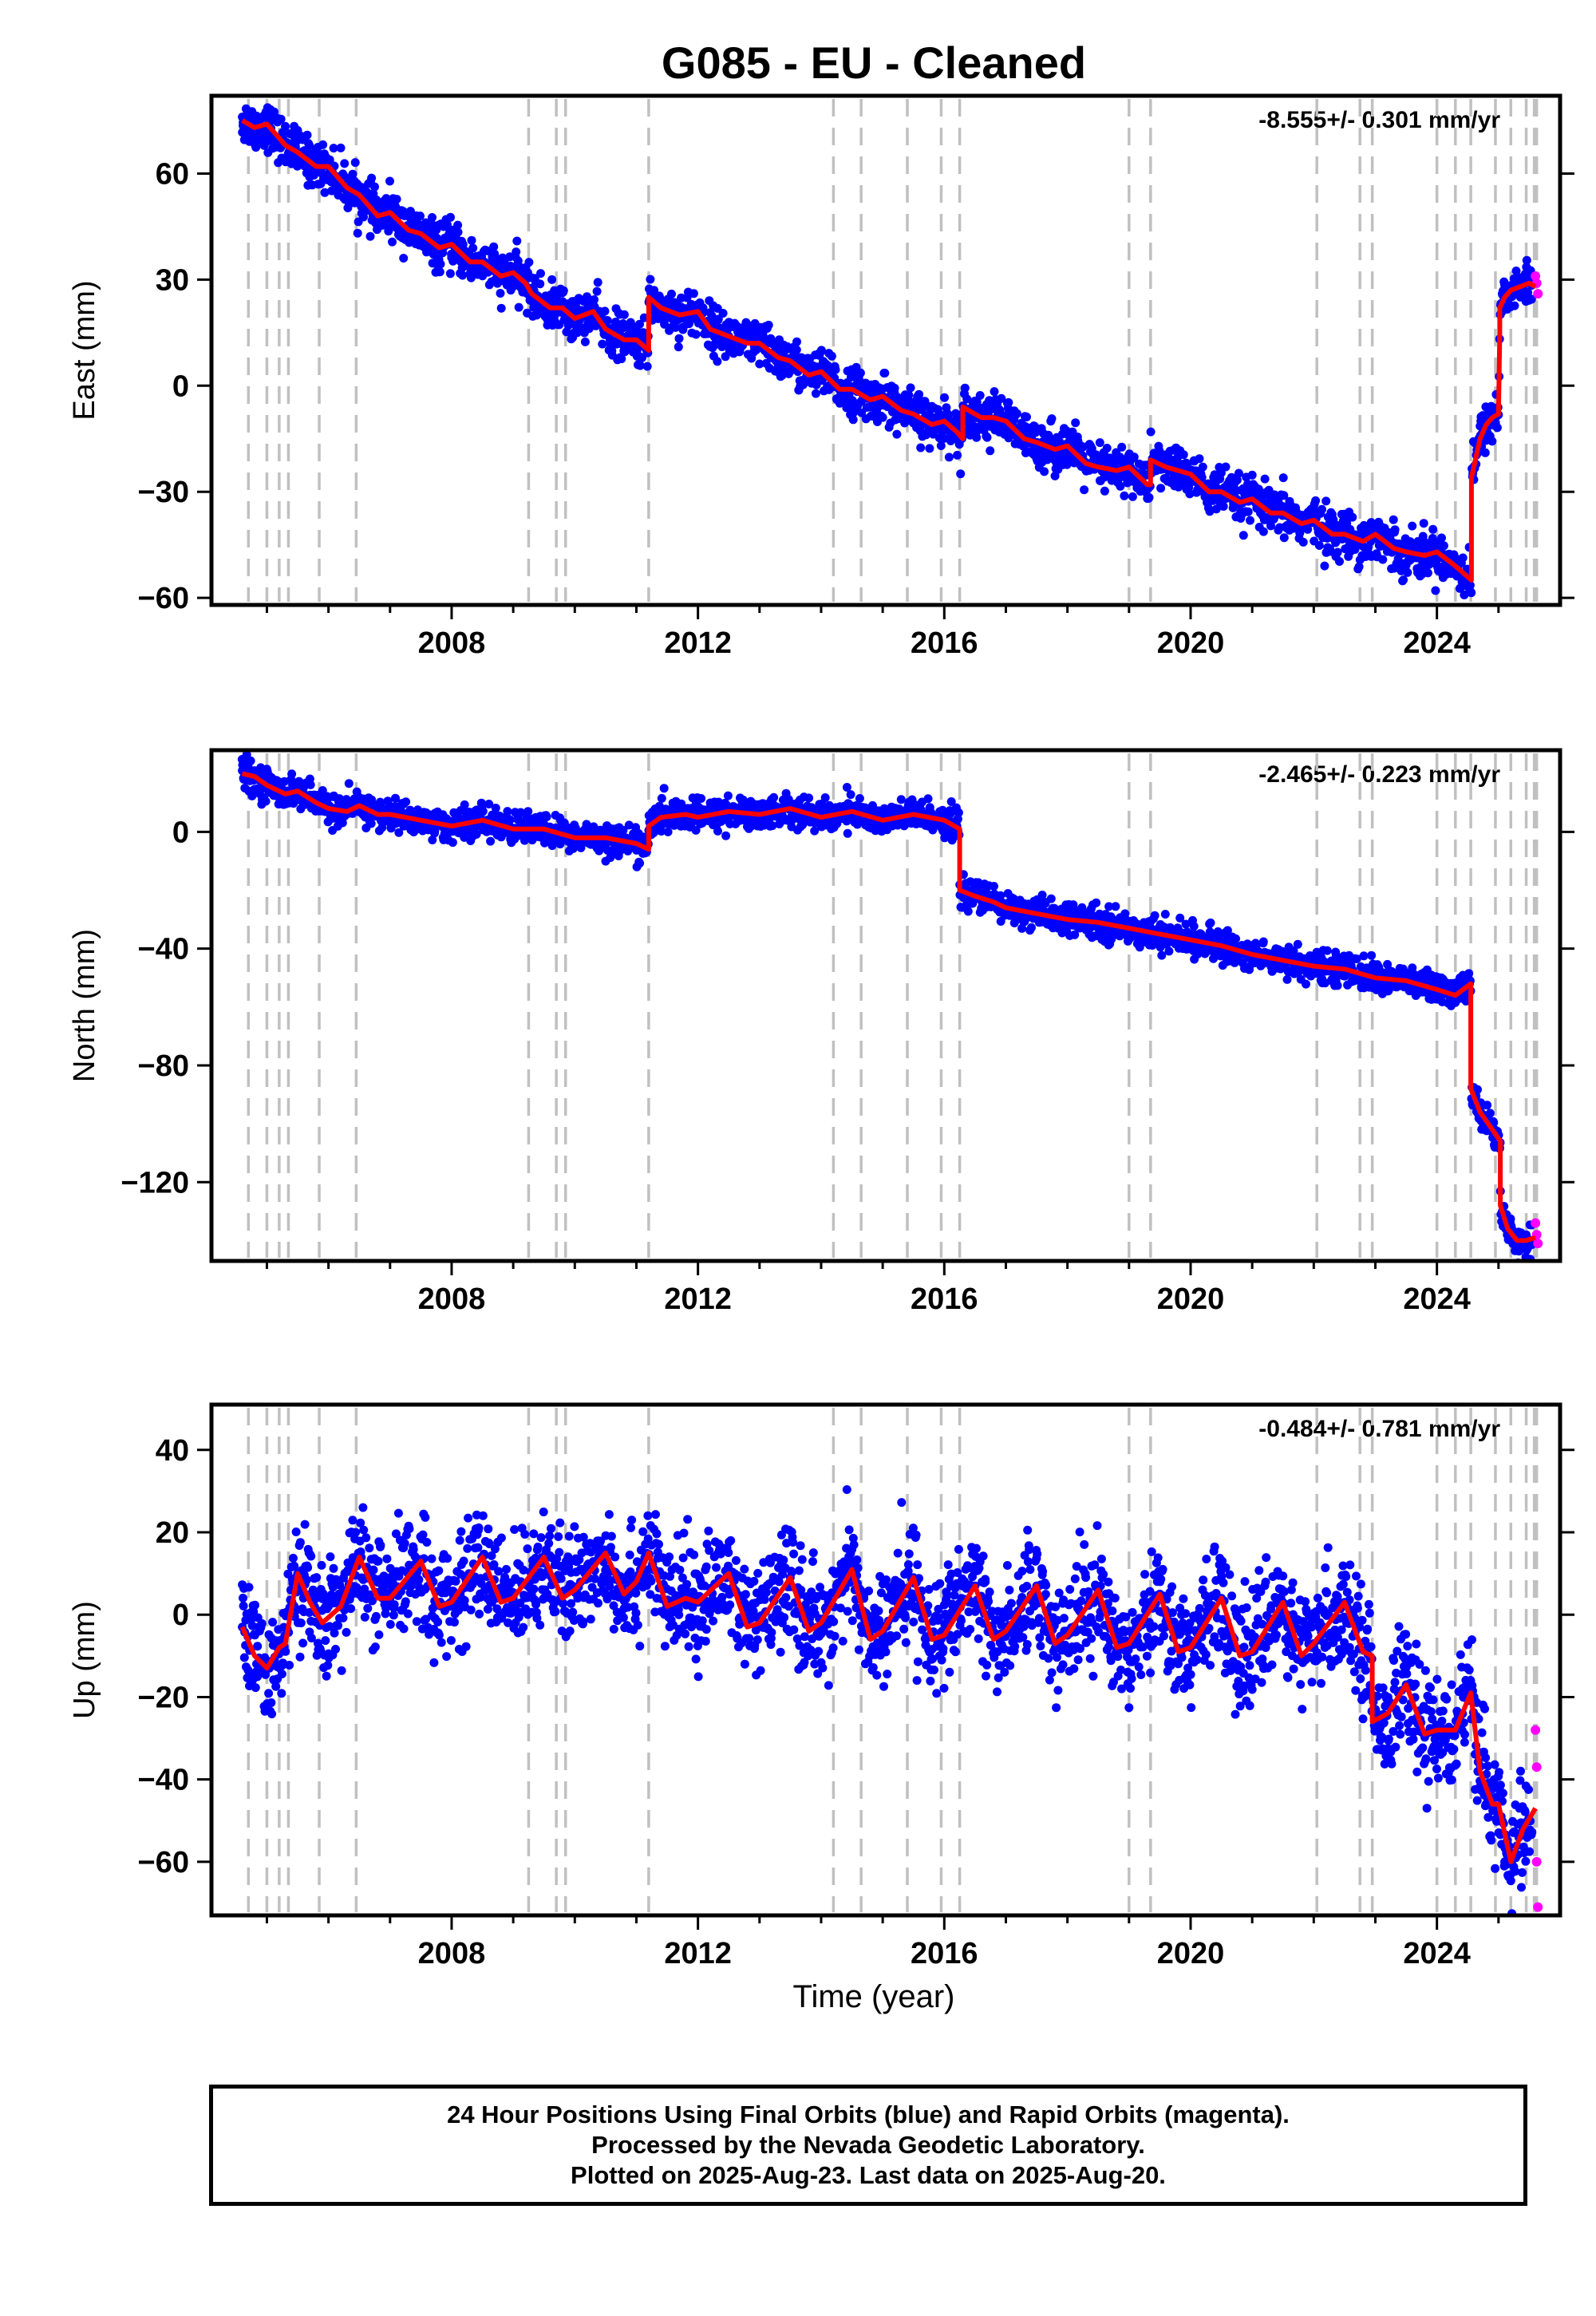 Image resolution: width=1596 pixels, height=2316 pixels. I want to click on north-axis-label: North (mm), so click(84, 1006).